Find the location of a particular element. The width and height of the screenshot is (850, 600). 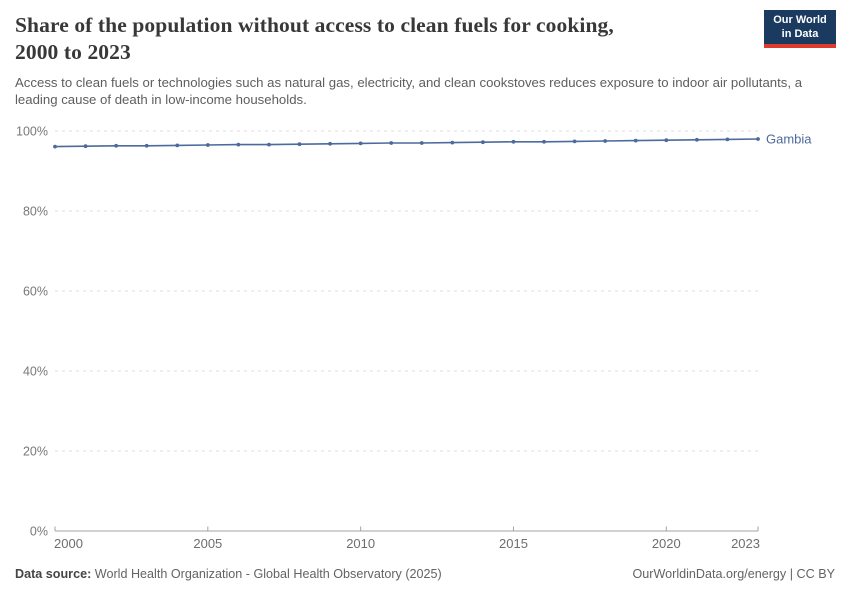

data-point-2007 is located at coordinates (269, 144).